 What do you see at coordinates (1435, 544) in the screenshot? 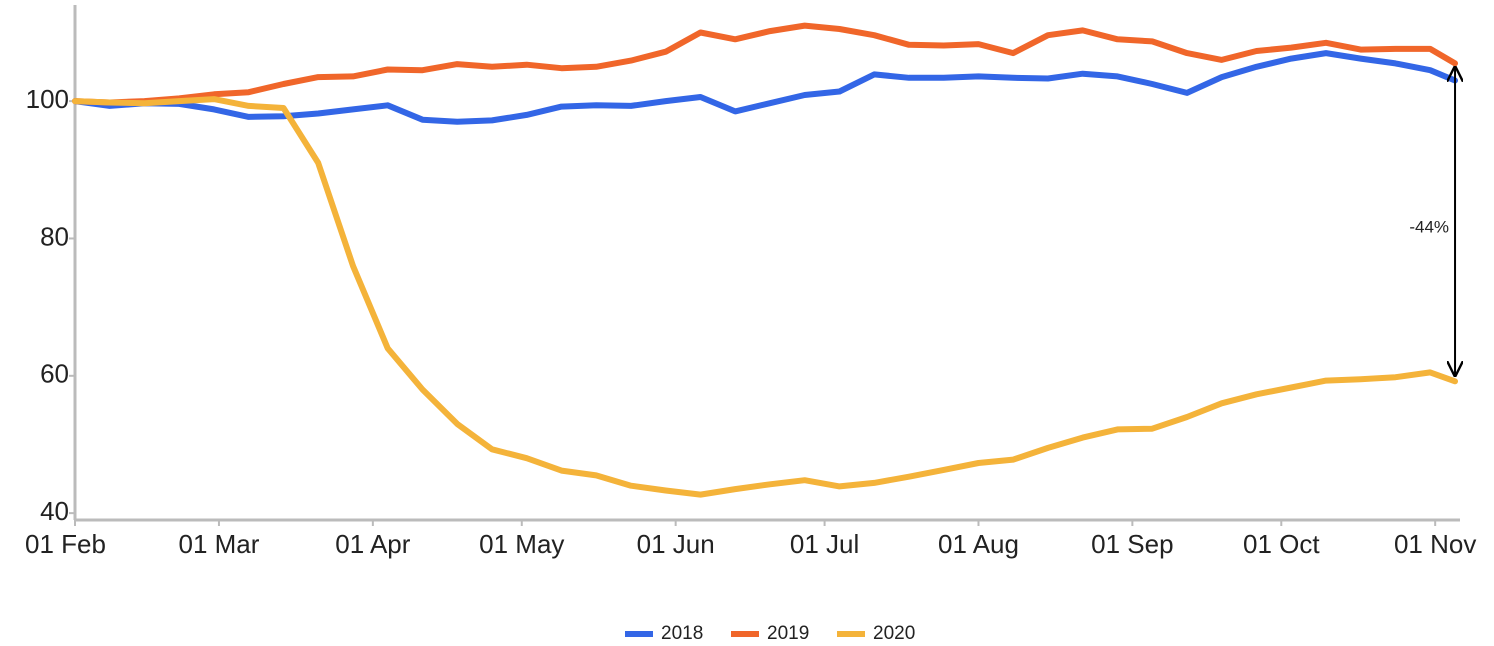
I see `x-tick-label: 01 Nov` at bounding box center [1435, 544].